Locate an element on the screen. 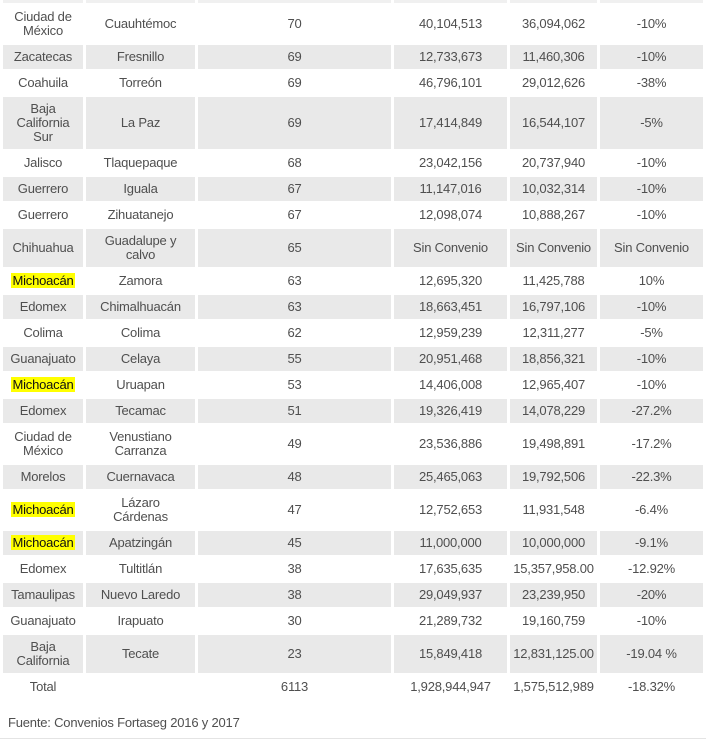 The image size is (706, 744). cell-change: -5% is located at coordinates (651, 332).